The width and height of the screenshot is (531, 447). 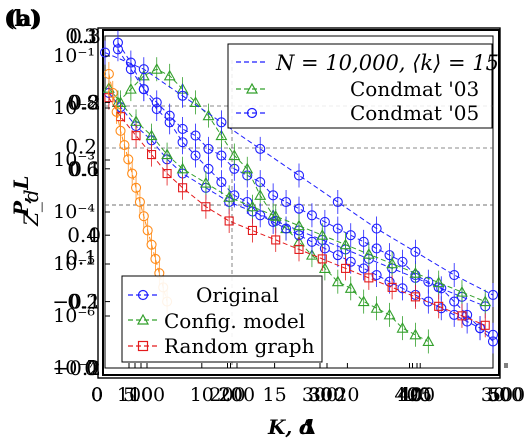 What do you see at coordinates (94, 235) in the screenshot?
I see `y-tick-label-zd: 0` at bounding box center [94, 235].